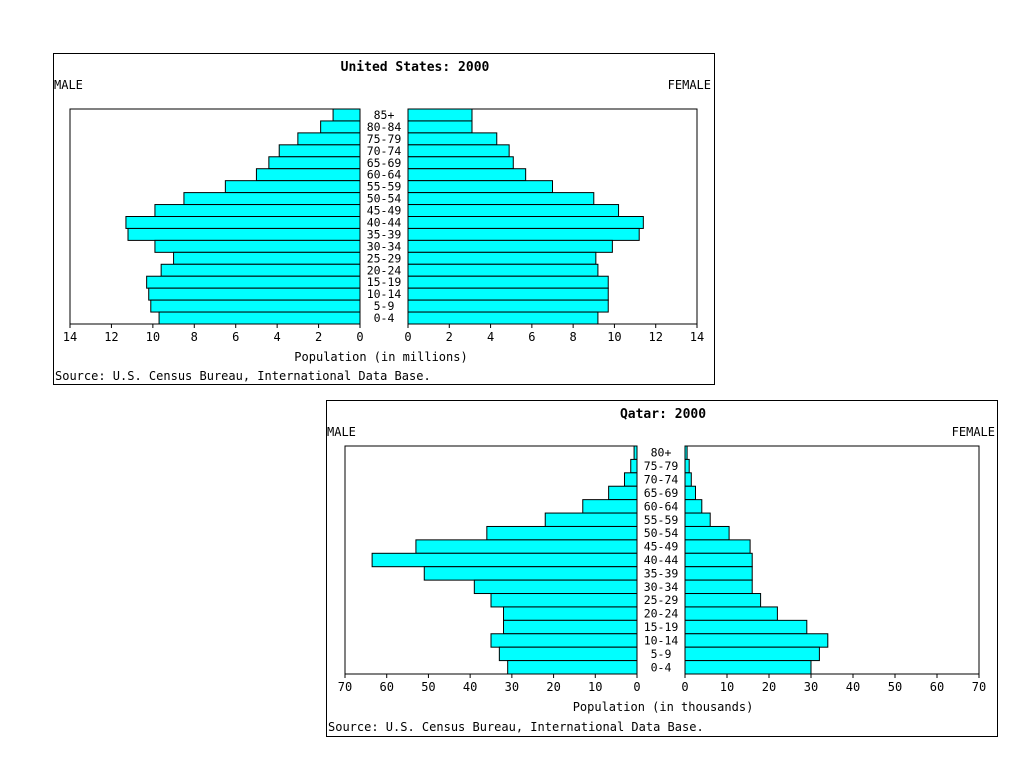 This screenshot has height=768, width=1024. What do you see at coordinates (655, 337) in the screenshot?
I see `tick-label: 12` at bounding box center [655, 337].